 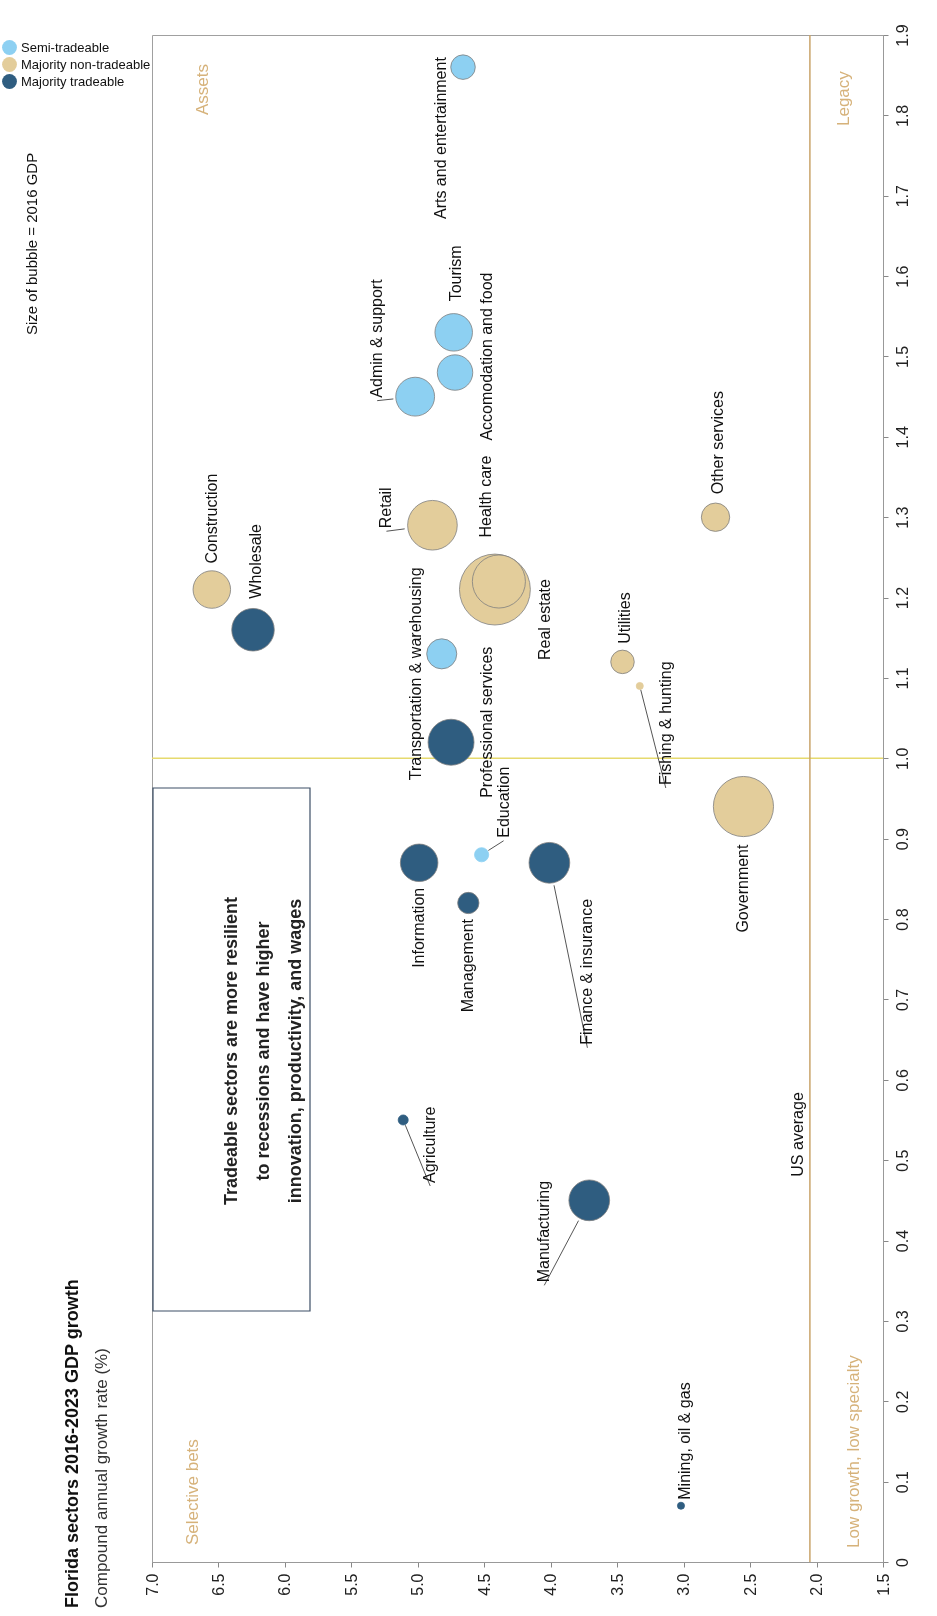 What do you see at coordinates (853, 1451) in the screenshot?
I see `annotation: Low growth, low specialty` at bounding box center [853, 1451].